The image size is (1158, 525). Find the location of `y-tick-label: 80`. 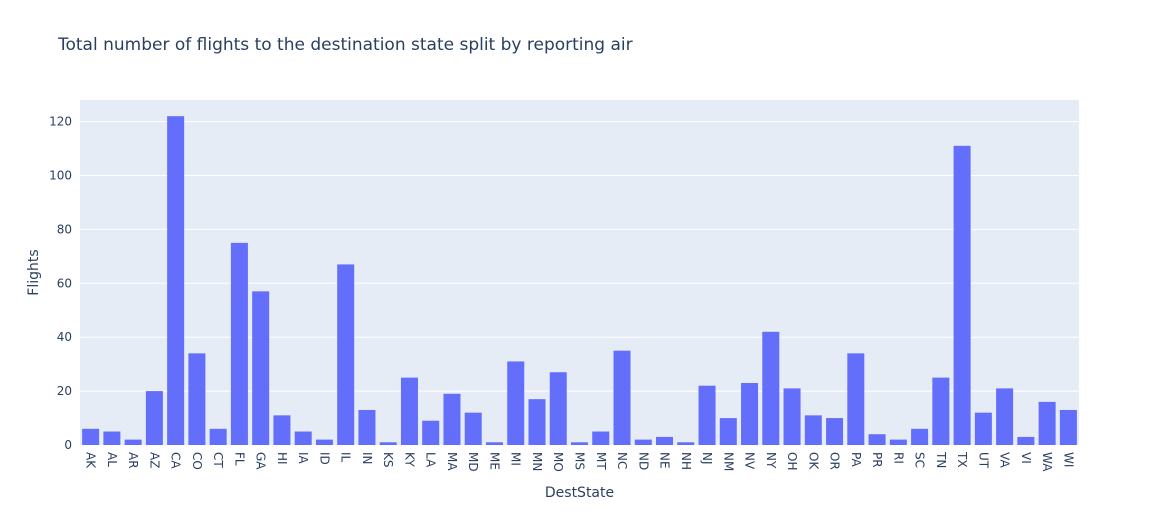

y-tick-label: 80 is located at coordinates (64, 229).